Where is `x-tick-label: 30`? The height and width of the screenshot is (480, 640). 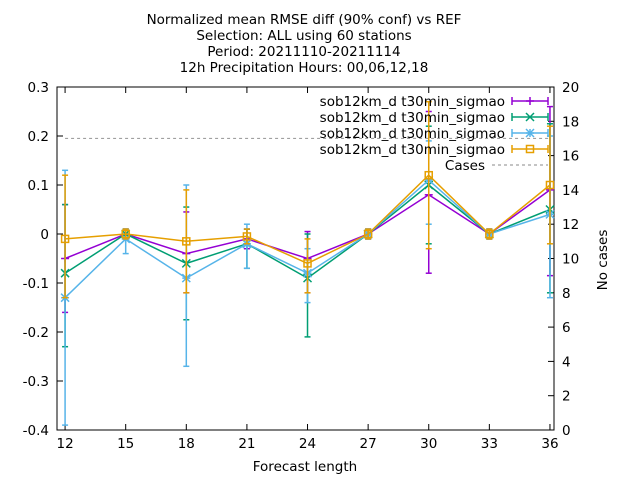
x-tick-label: 30 is located at coordinates (428, 444).